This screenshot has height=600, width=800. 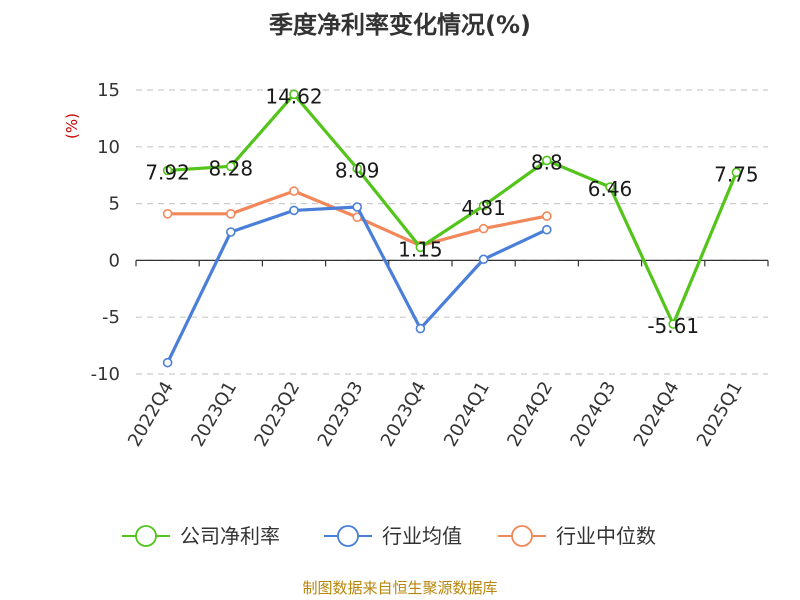 What do you see at coordinates (230, 536) in the screenshot?
I see `legend-label: 公司净利率` at bounding box center [230, 536].